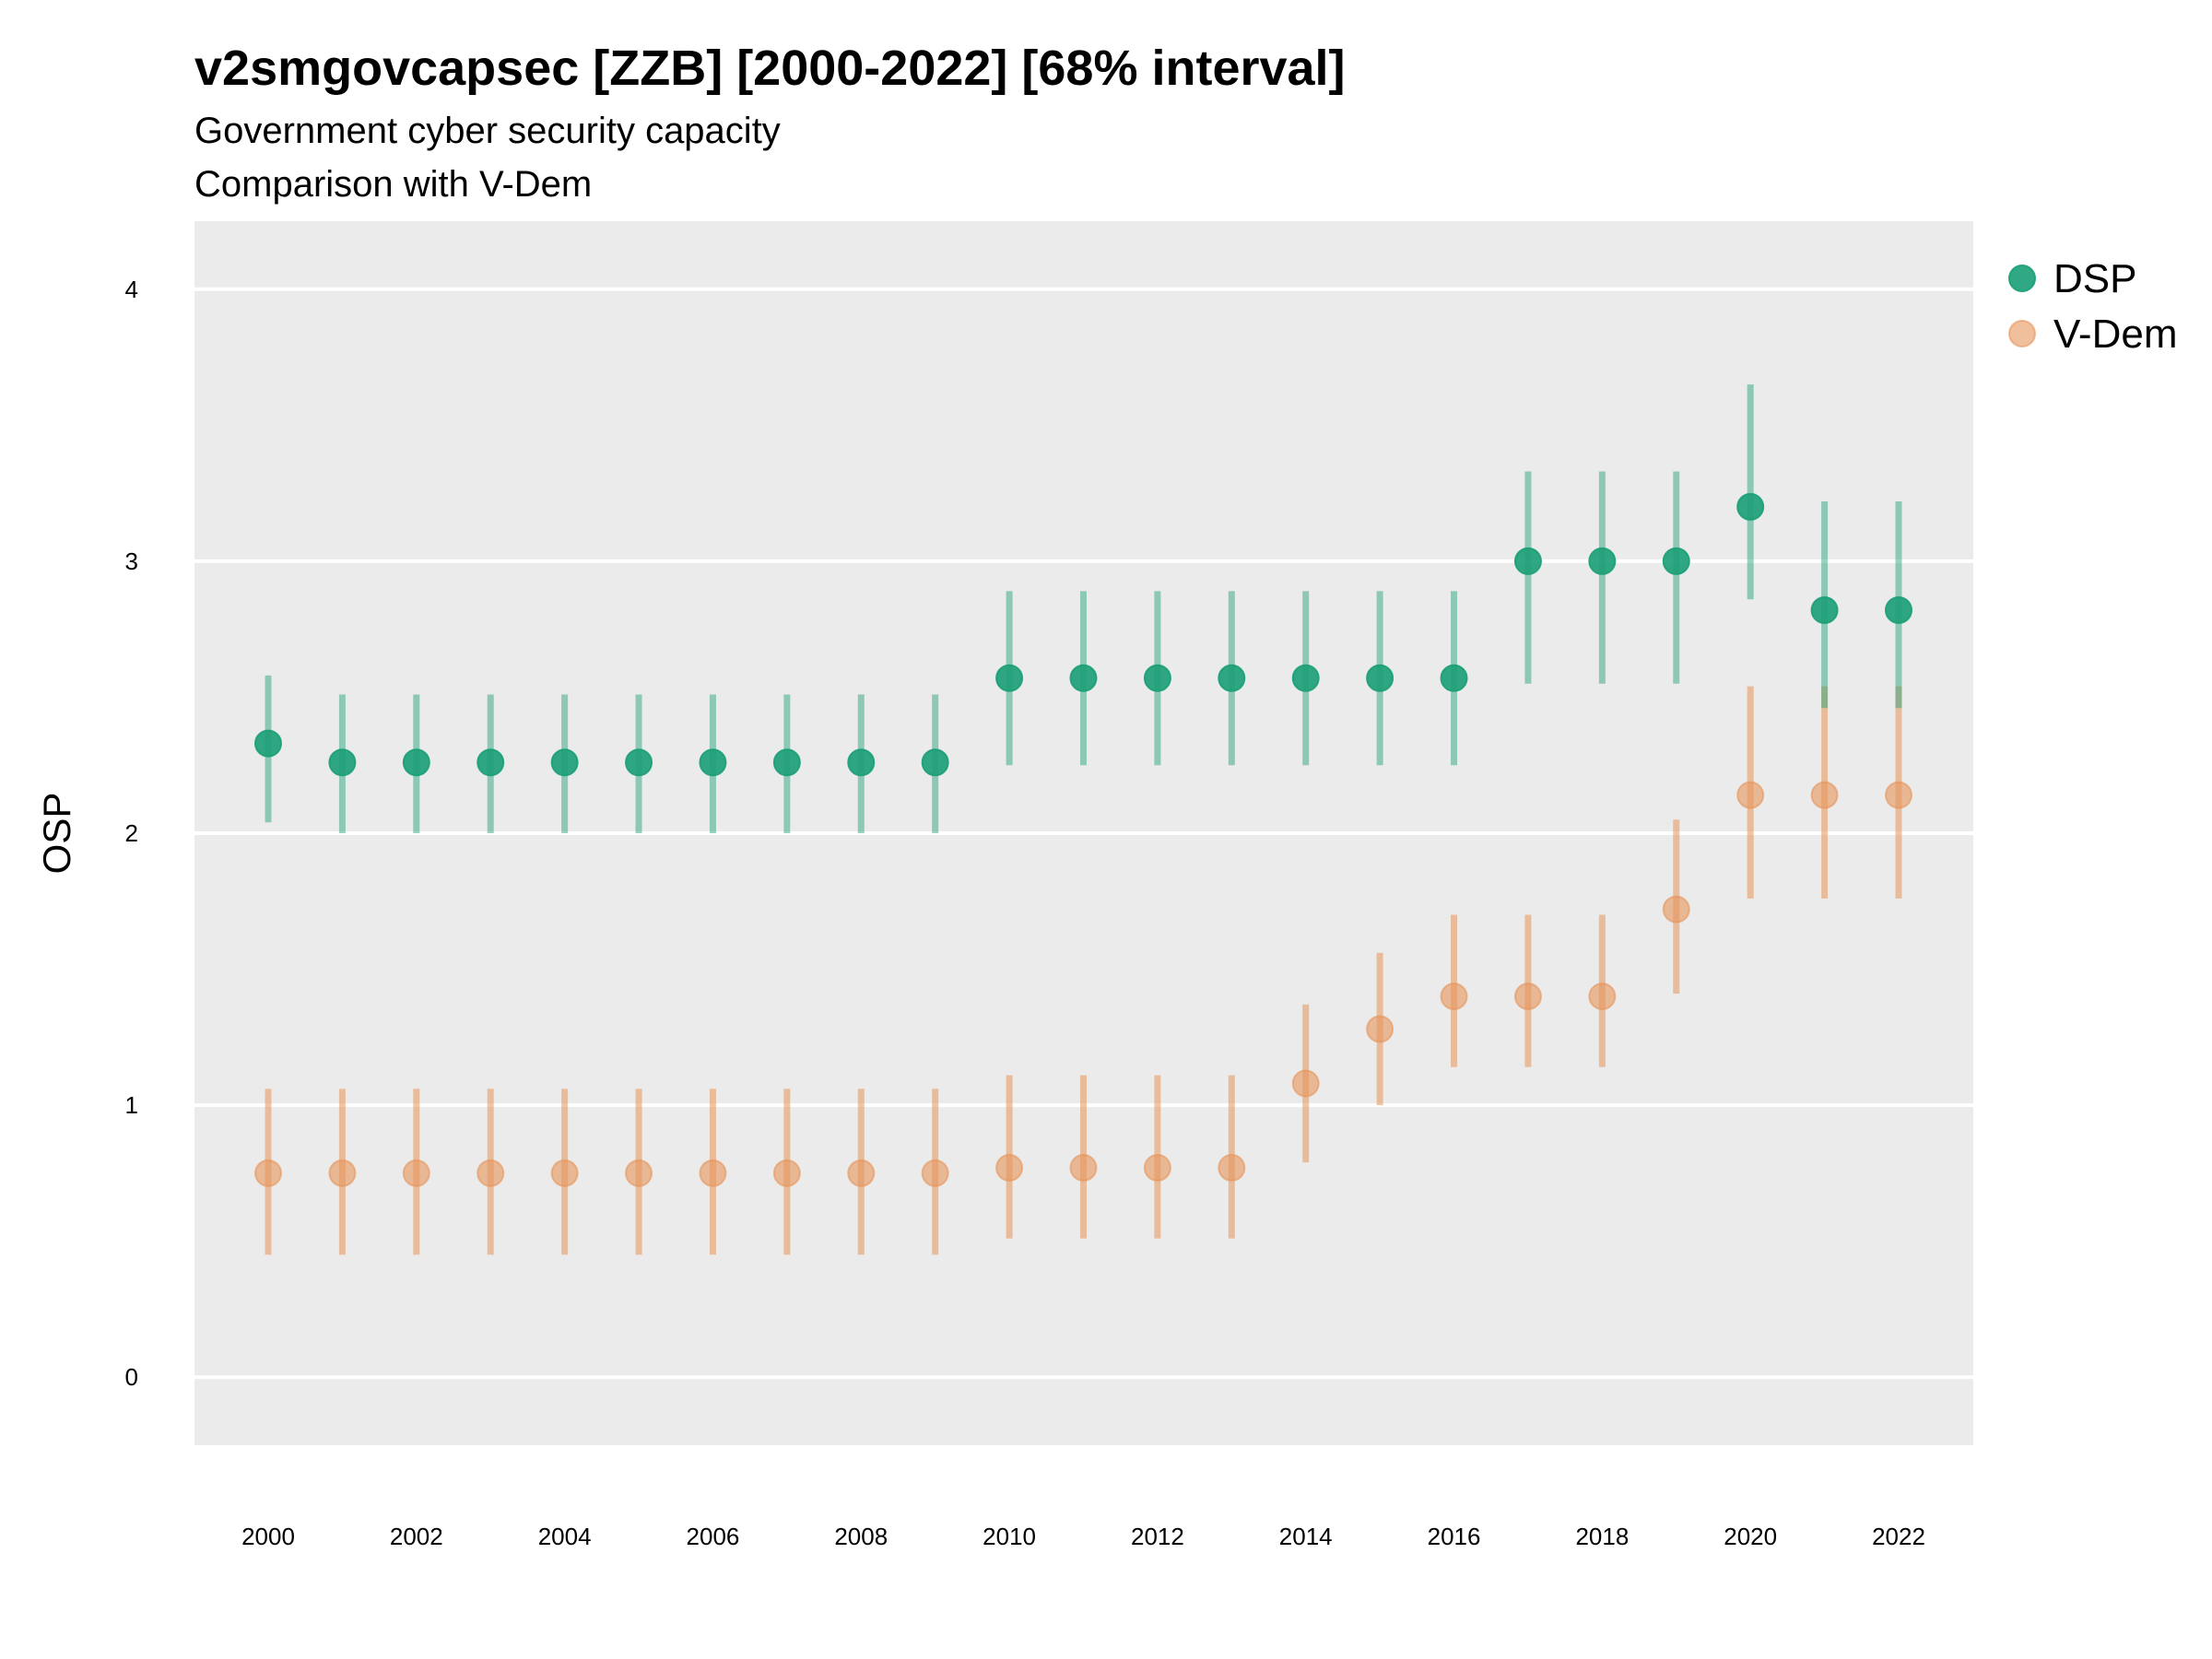  What do you see at coordinates (1157, 1536) in the screenshot?
I see `x-tick-label-2012: 2012` at bounding box center [1157, 1536].